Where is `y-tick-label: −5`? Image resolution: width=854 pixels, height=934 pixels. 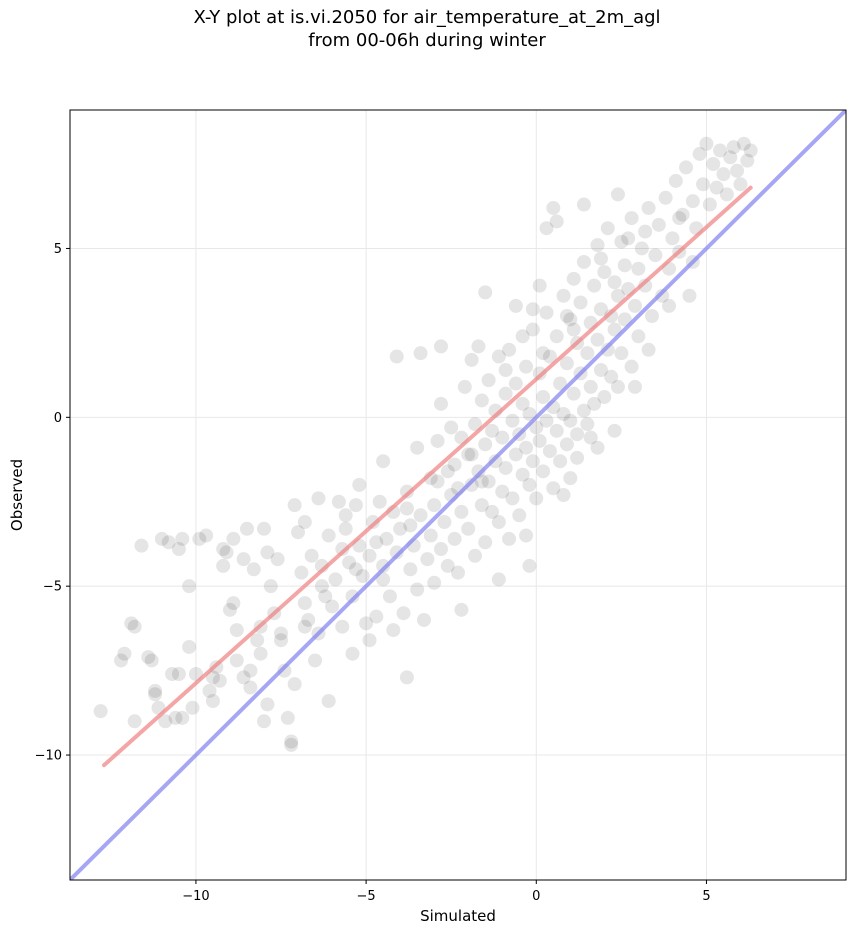
y-tick-label: −5 is located at coordinates (52, 587).